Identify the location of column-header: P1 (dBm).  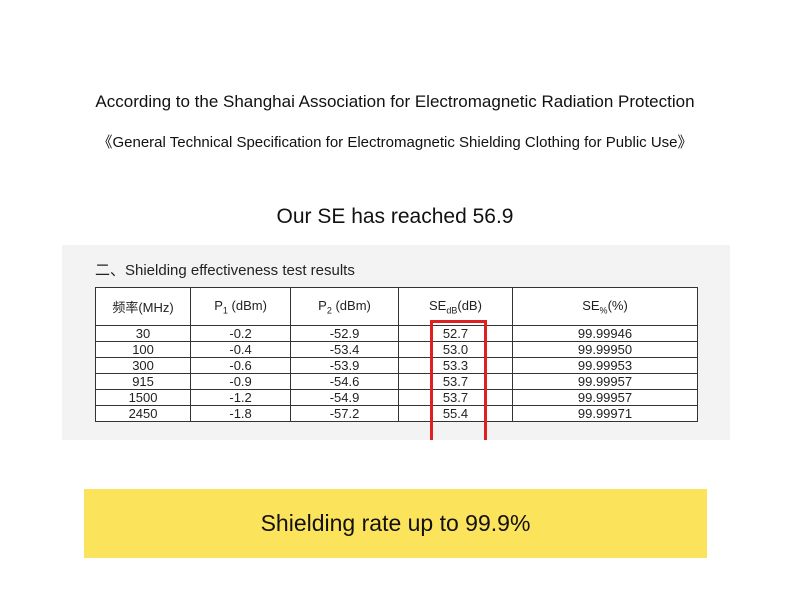
(241, 306).